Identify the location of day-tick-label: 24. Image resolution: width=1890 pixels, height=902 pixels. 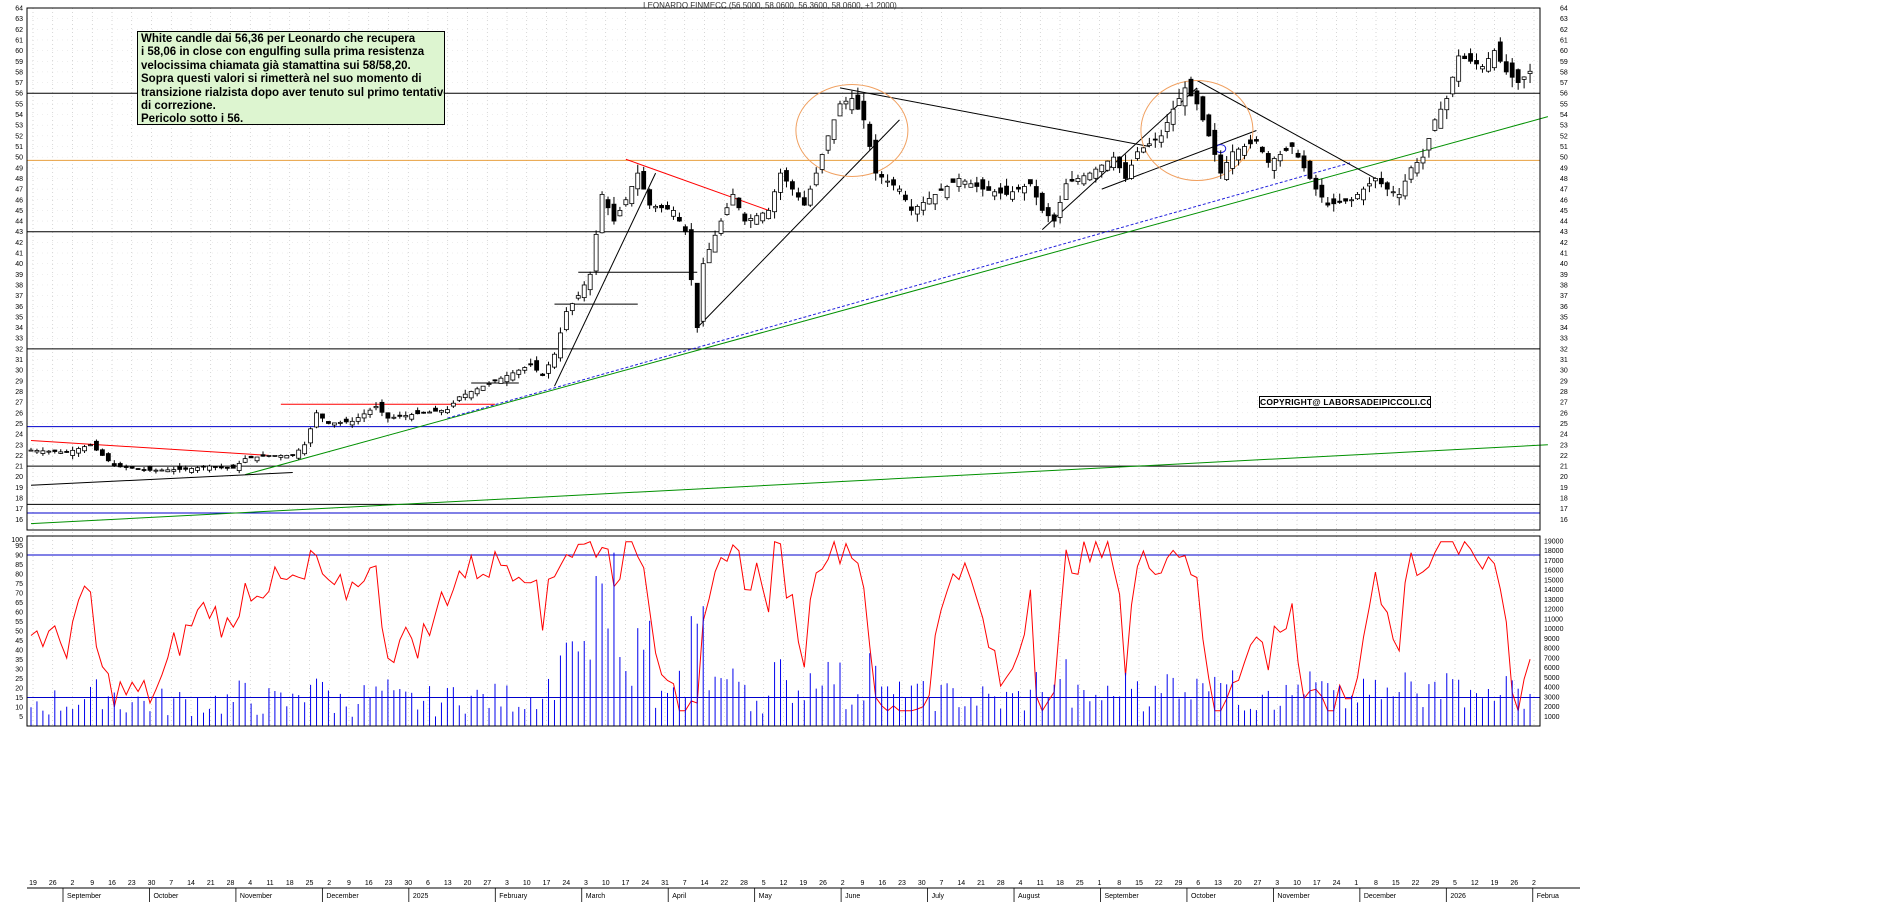
(1337, 883).